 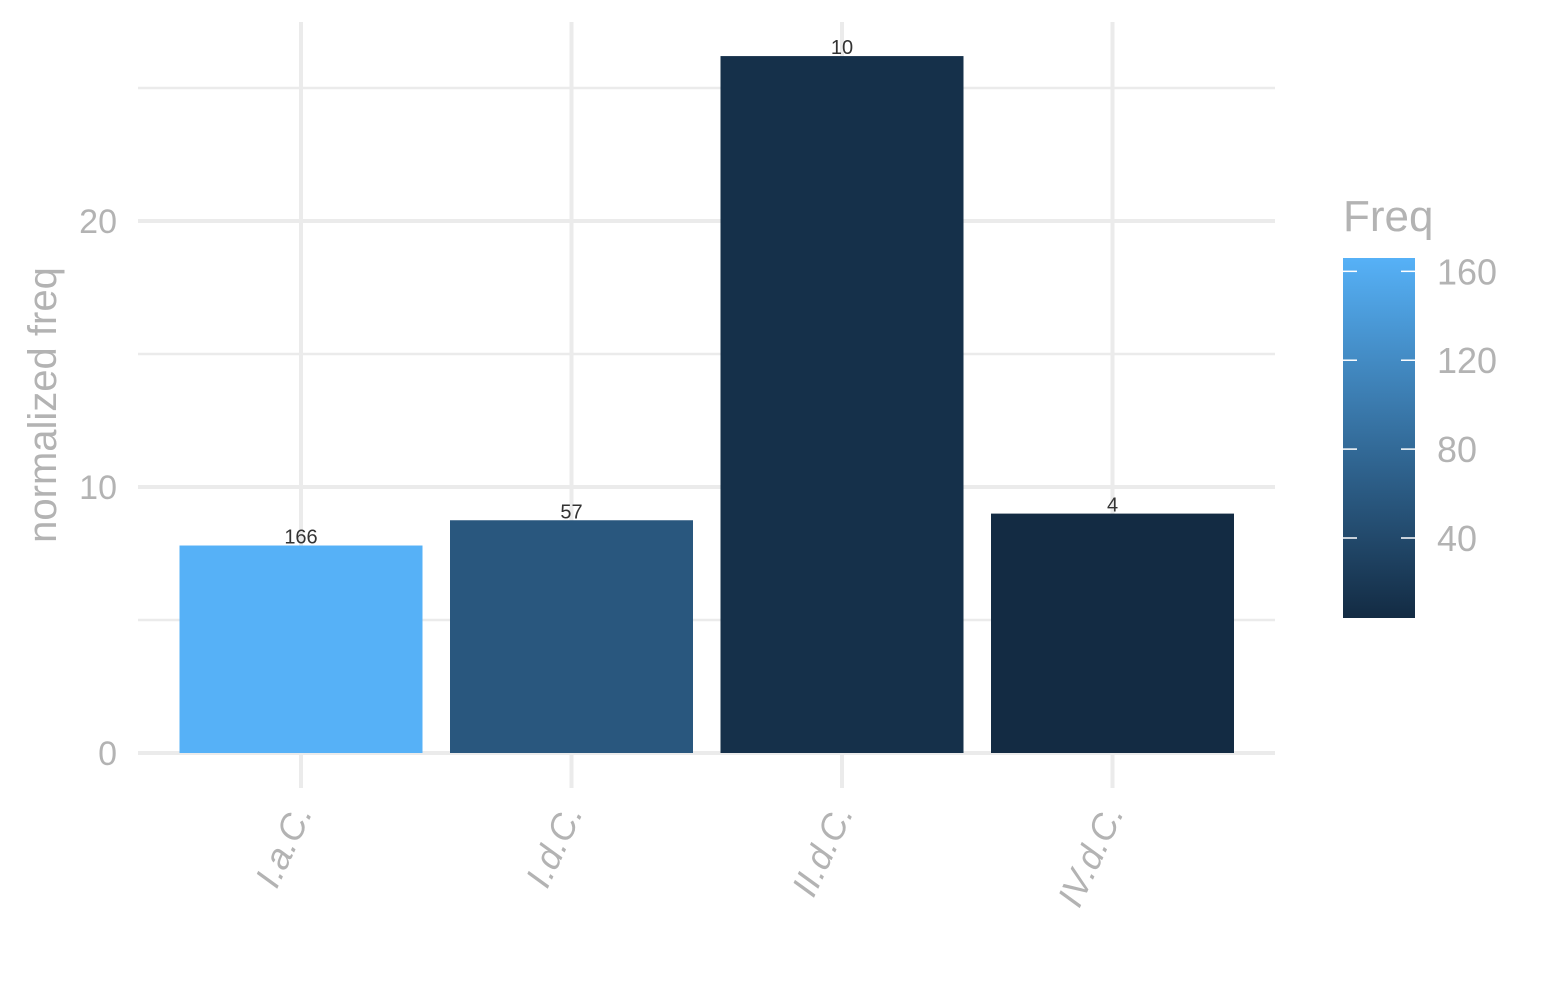 I want to click on y-axis-ticks: 0 10 20, so click(x=98, y=488).